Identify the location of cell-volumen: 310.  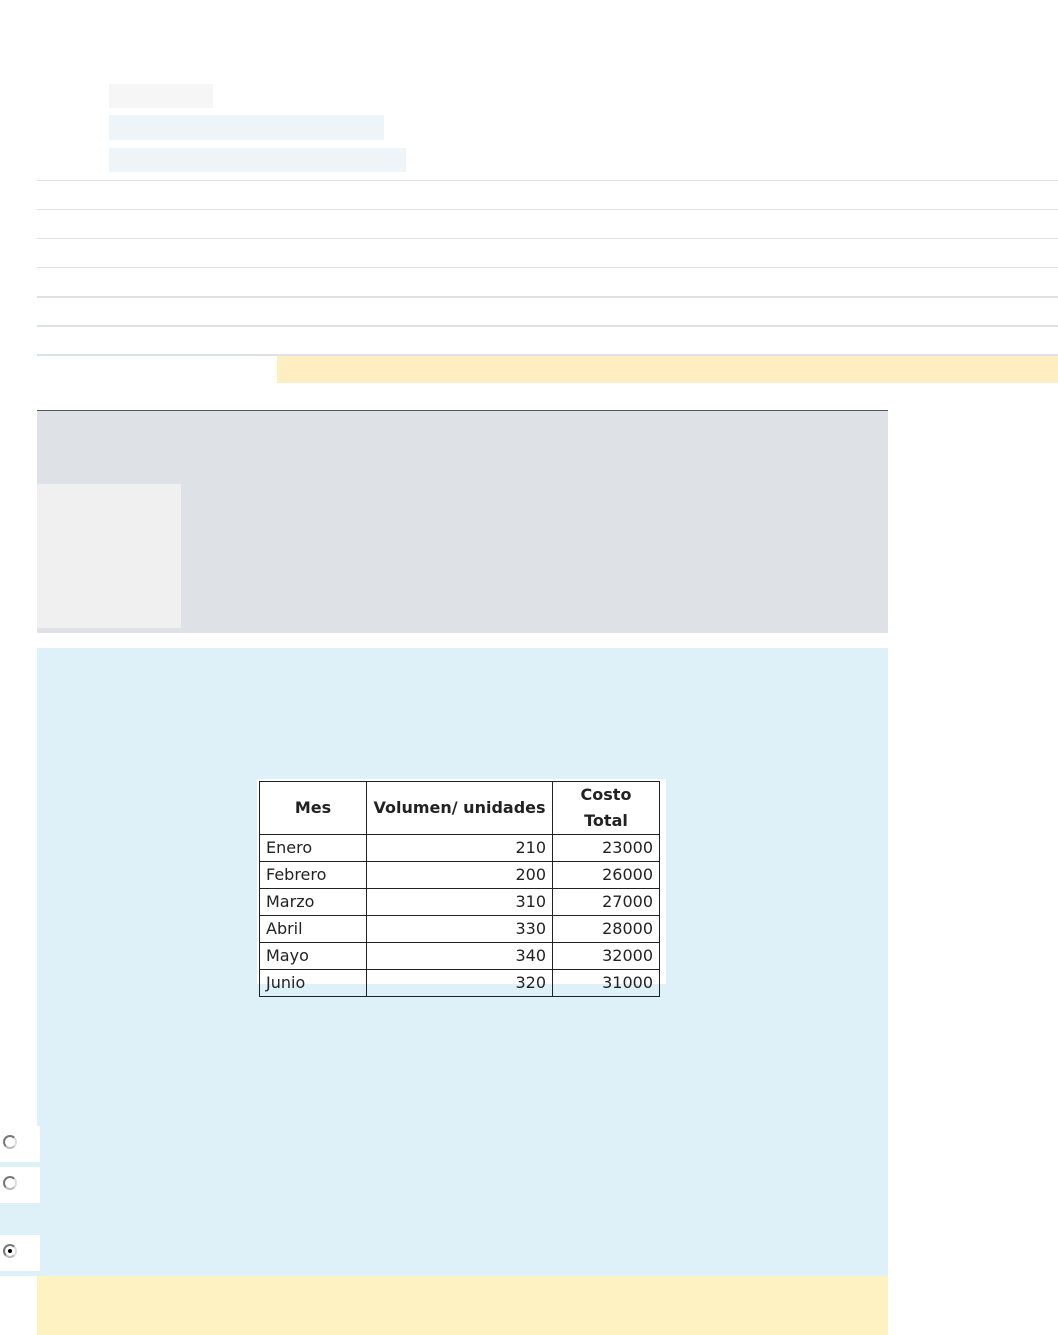
(459, 902).